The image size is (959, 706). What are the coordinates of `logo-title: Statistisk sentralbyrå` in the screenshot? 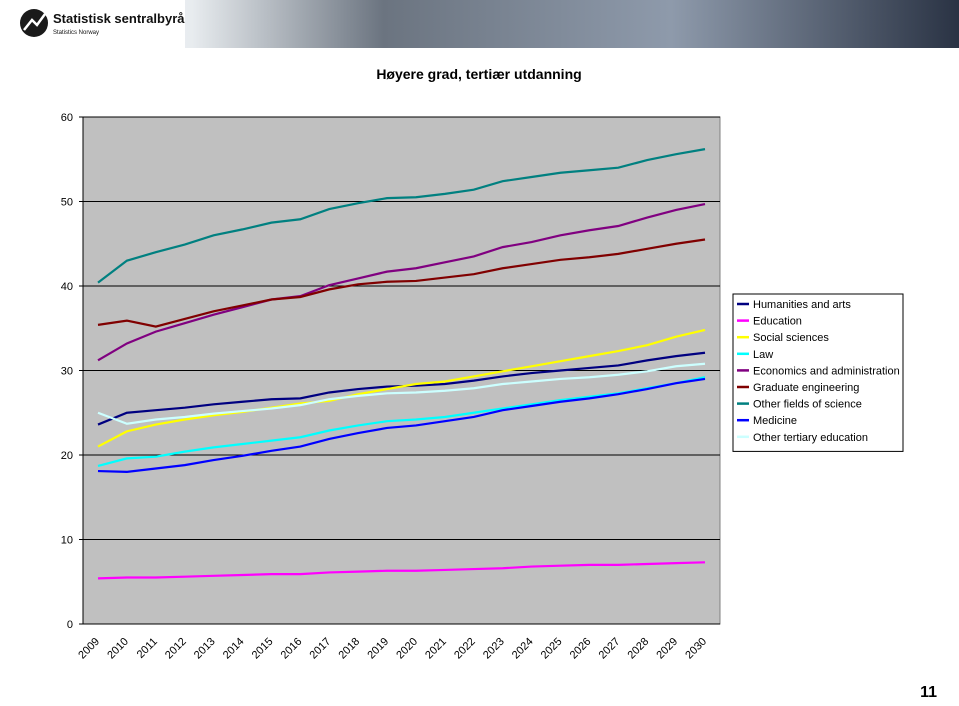 It's located at (119, 18).